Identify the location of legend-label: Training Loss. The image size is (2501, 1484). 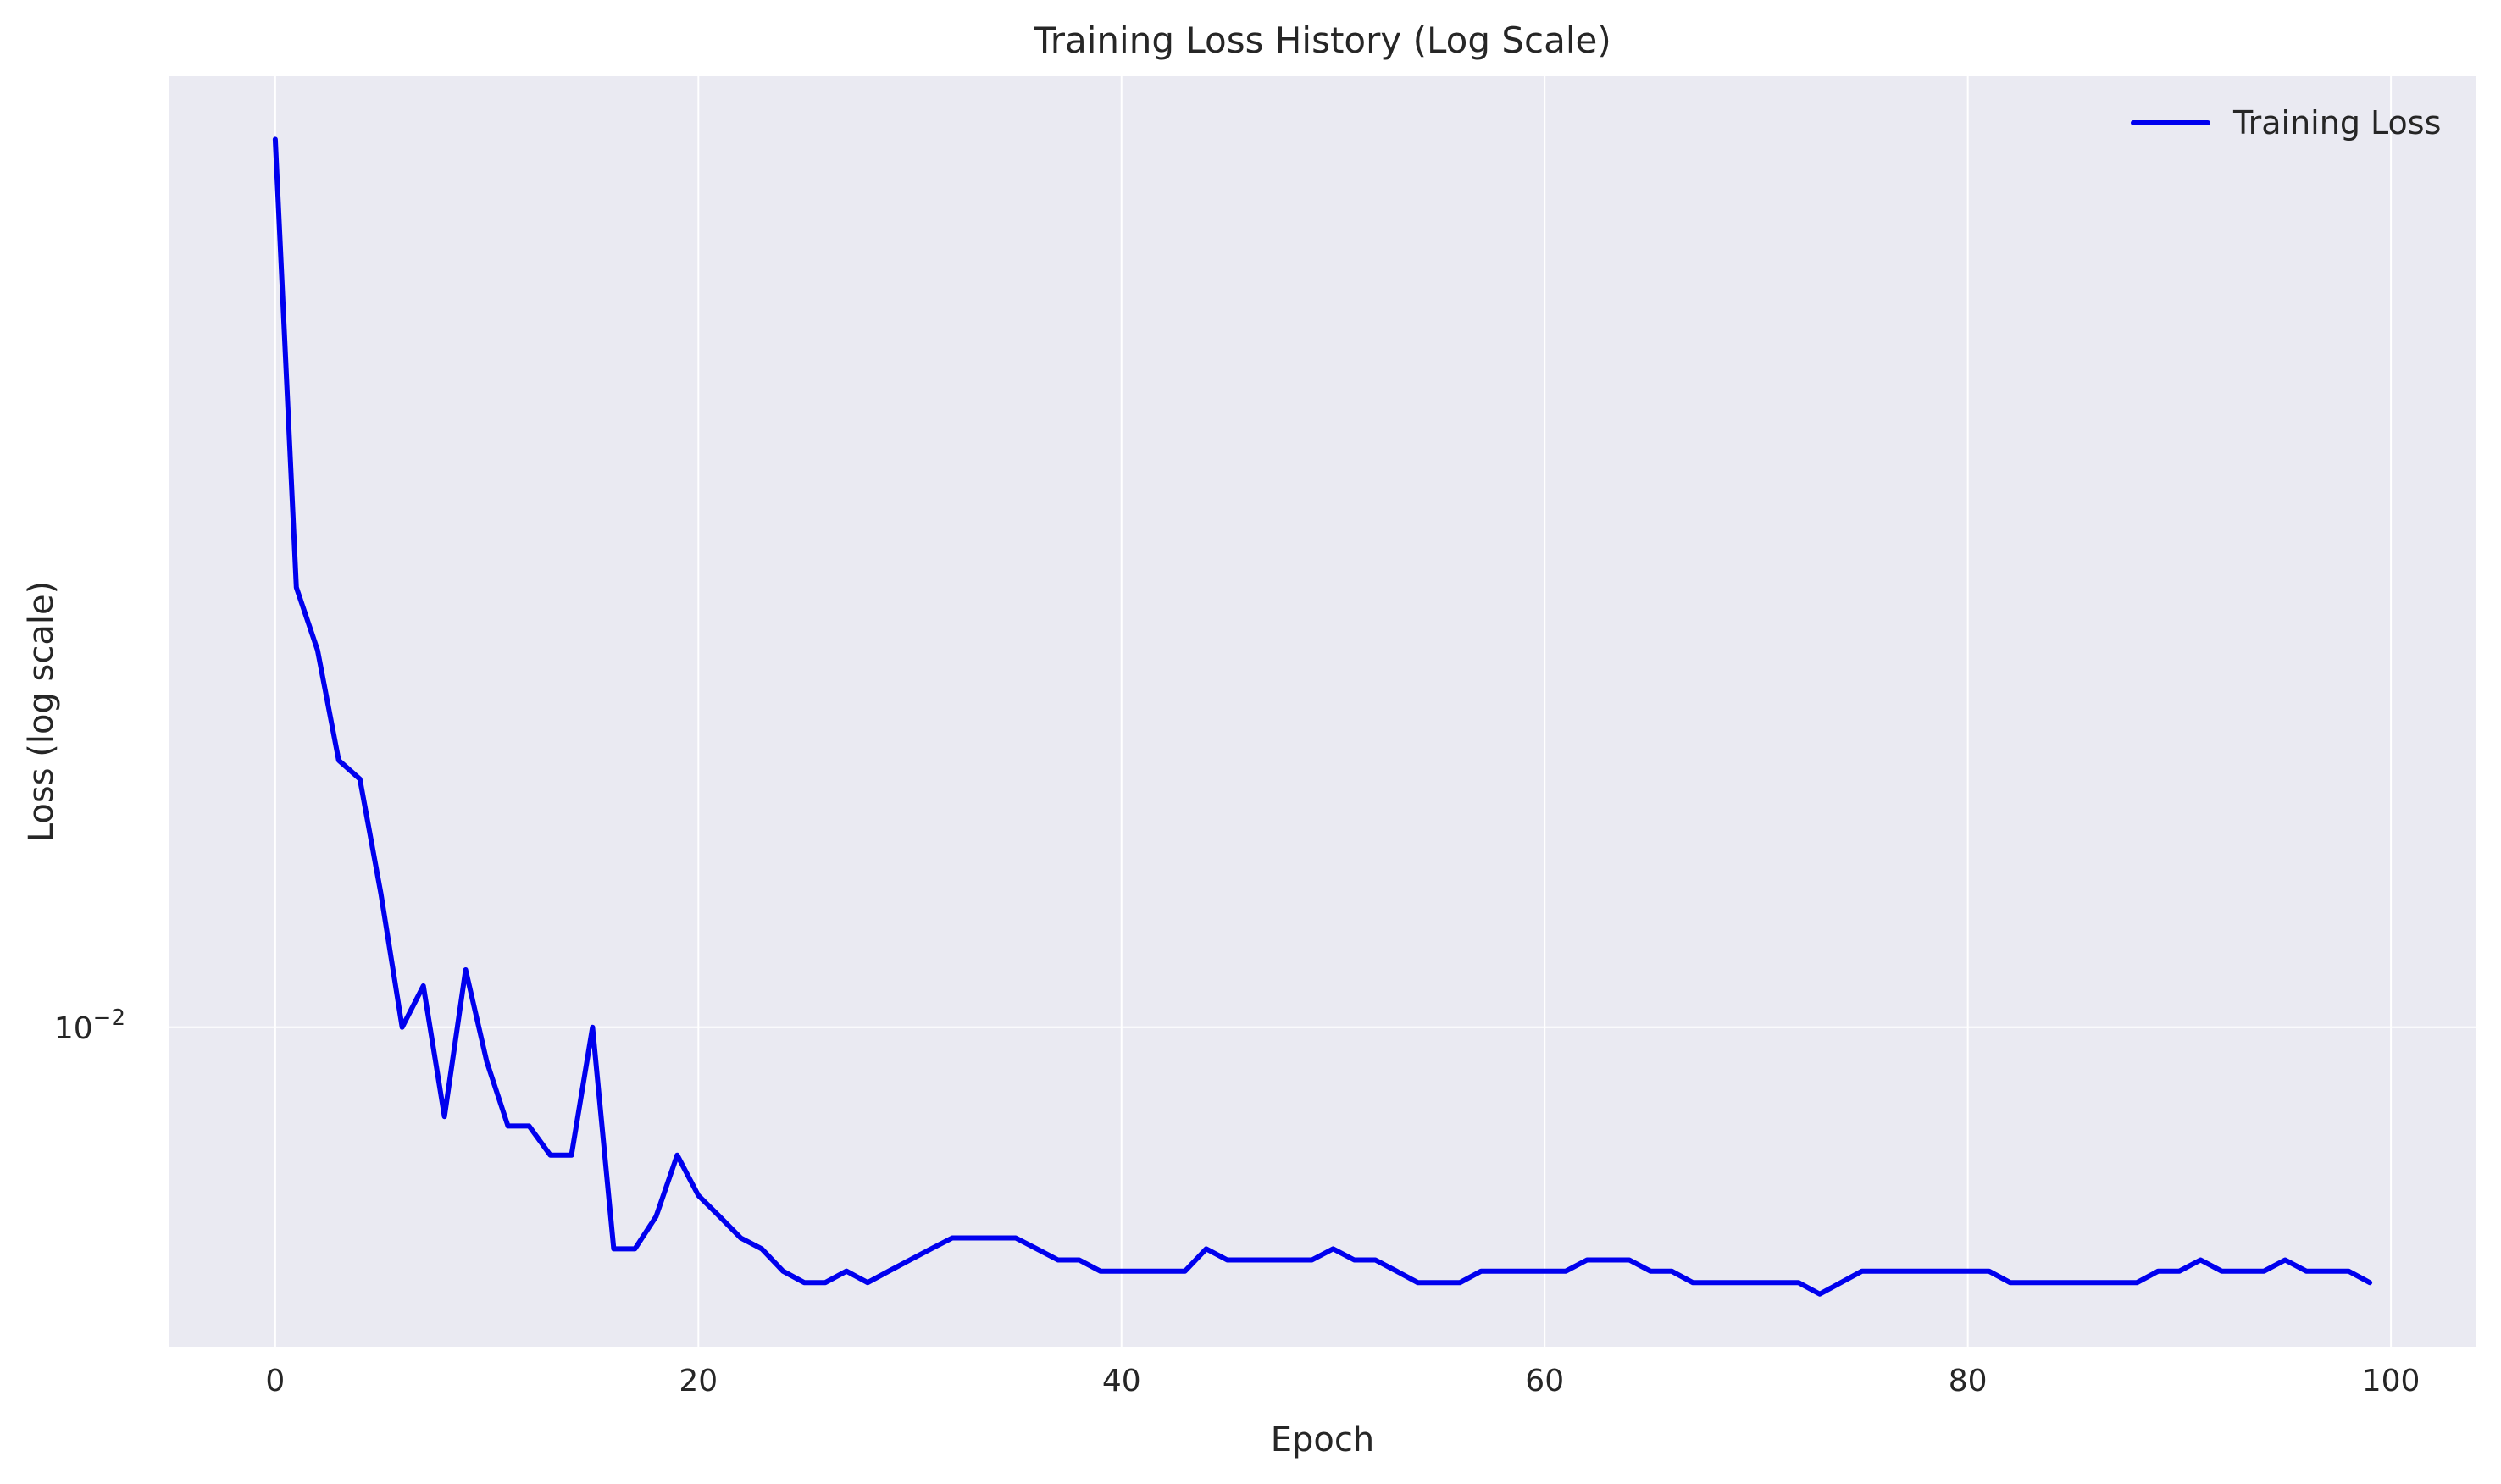
(2336, 122).